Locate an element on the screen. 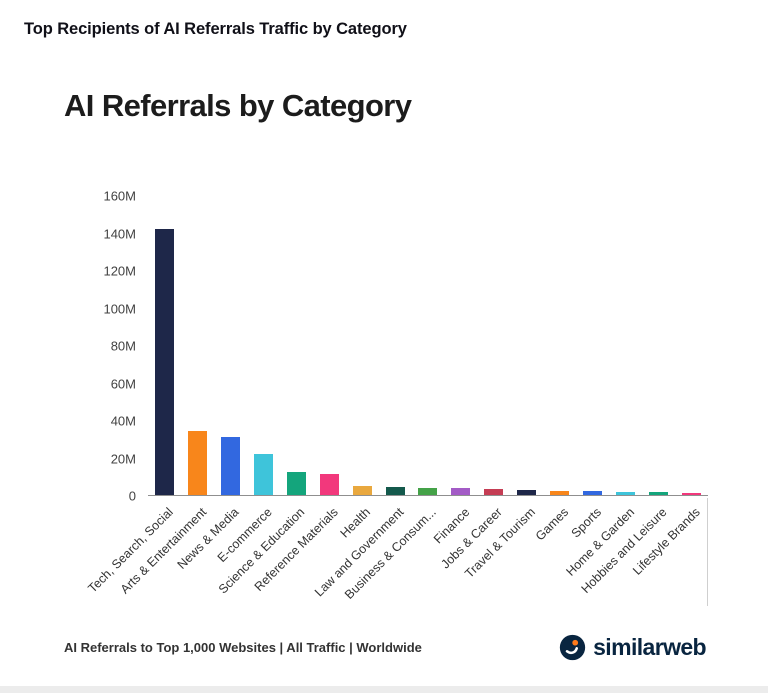 The width and height of the screenshot is (768, 693). x-label-slot: Lifestyle Brands is located at coordinates (669, 554).